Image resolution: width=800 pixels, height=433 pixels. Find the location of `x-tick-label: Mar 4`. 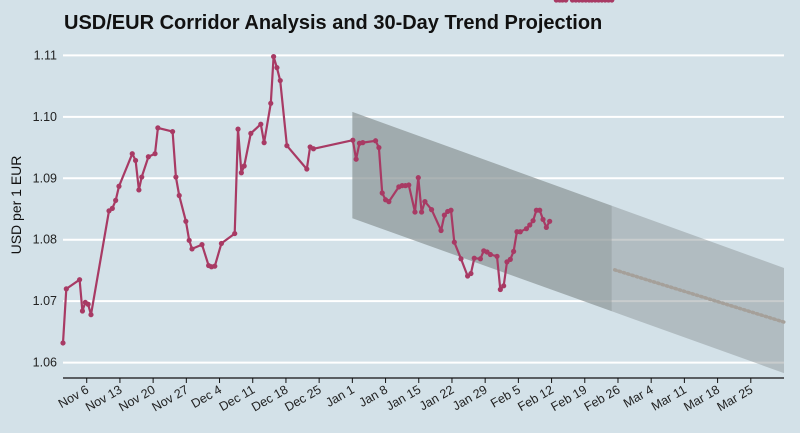

x-tick-label: Mar 4 is located at coordinates (638, 396).